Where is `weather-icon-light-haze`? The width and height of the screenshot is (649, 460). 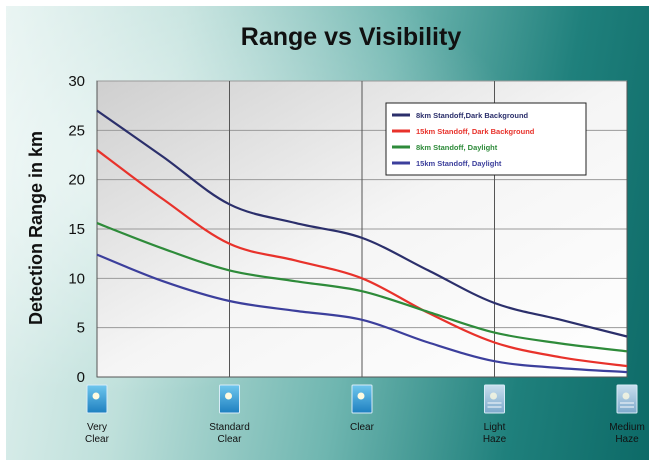 weather-icon-light-haze is located at coordinates (494, 399).